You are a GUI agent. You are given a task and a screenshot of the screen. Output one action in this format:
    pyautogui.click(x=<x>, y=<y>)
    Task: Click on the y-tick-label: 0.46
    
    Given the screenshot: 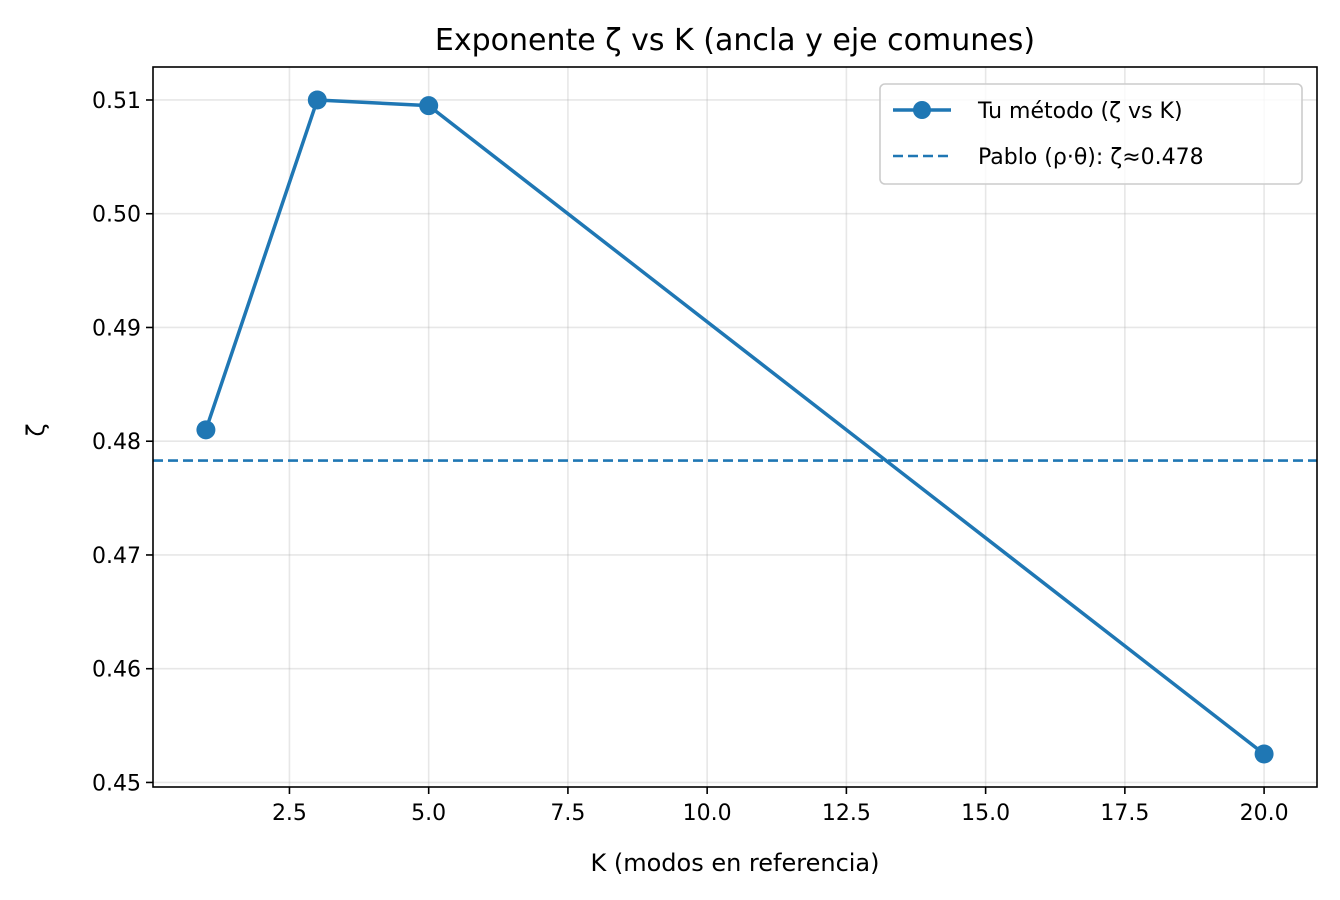 What is the action you would take?
    pyautogui.click(x=116, y=670)
    